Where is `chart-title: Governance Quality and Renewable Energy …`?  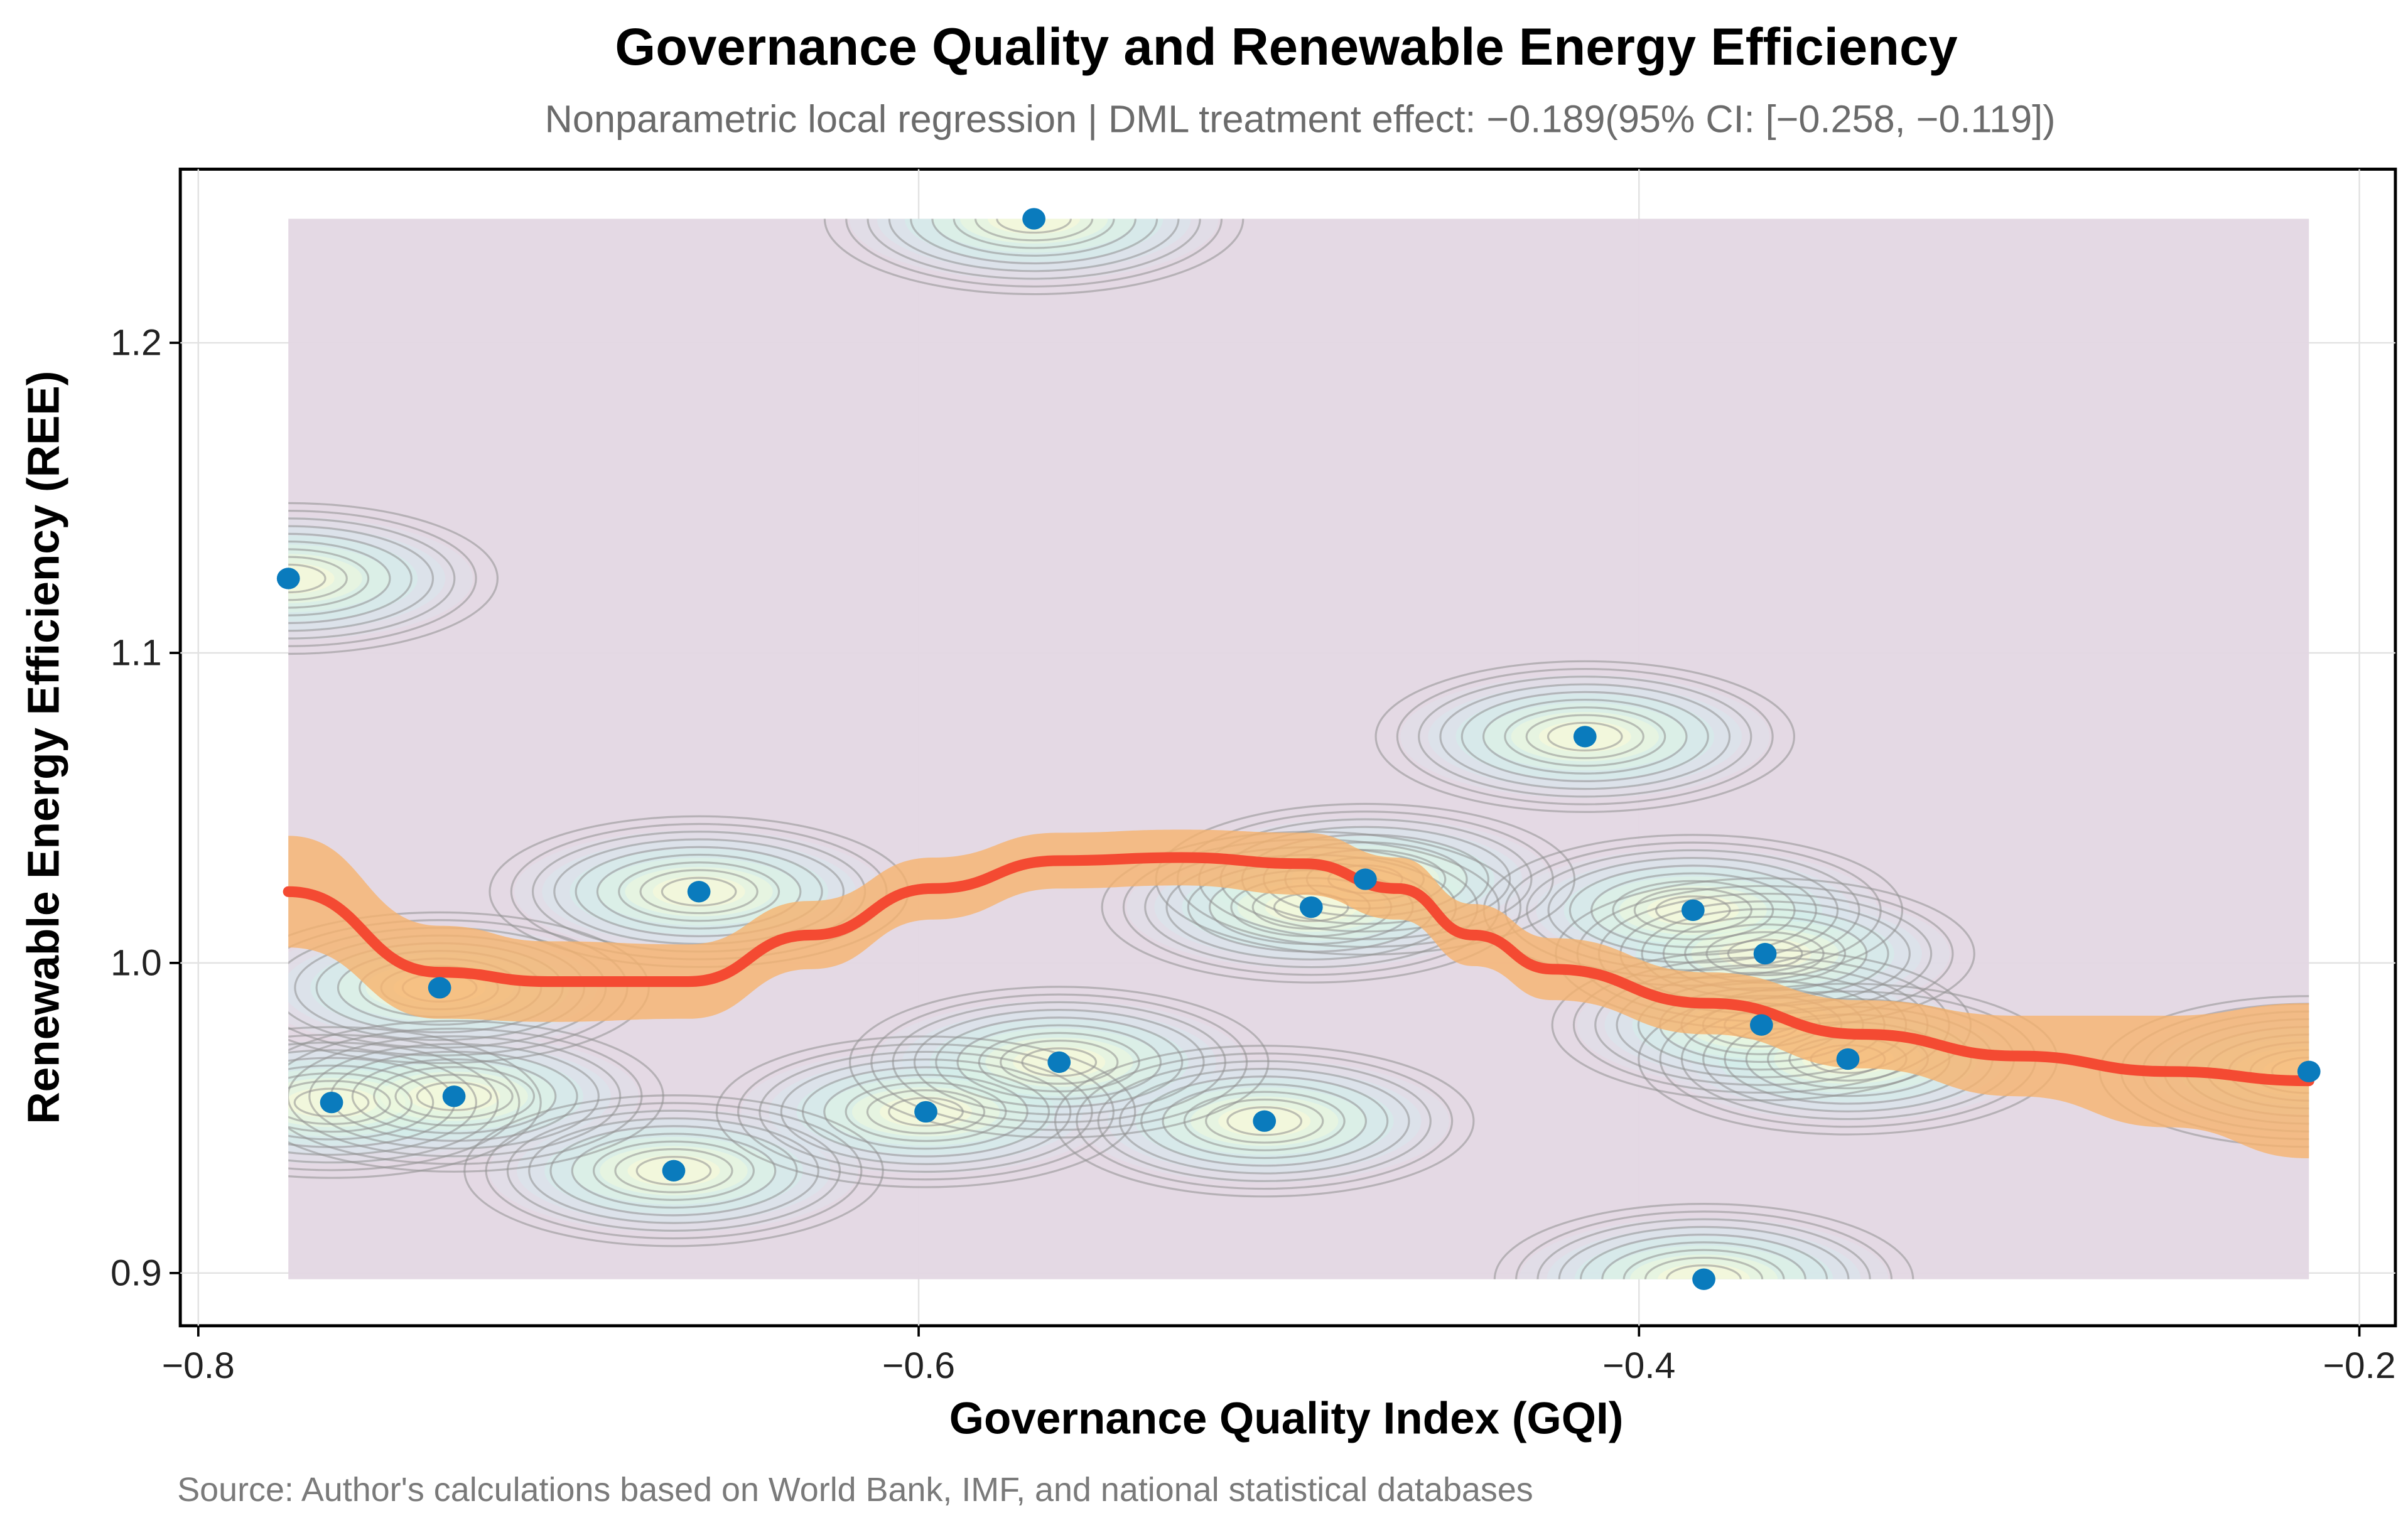 chart-title: Governance Quality and Renewable Energy … is located at coordinates (1286, 47).